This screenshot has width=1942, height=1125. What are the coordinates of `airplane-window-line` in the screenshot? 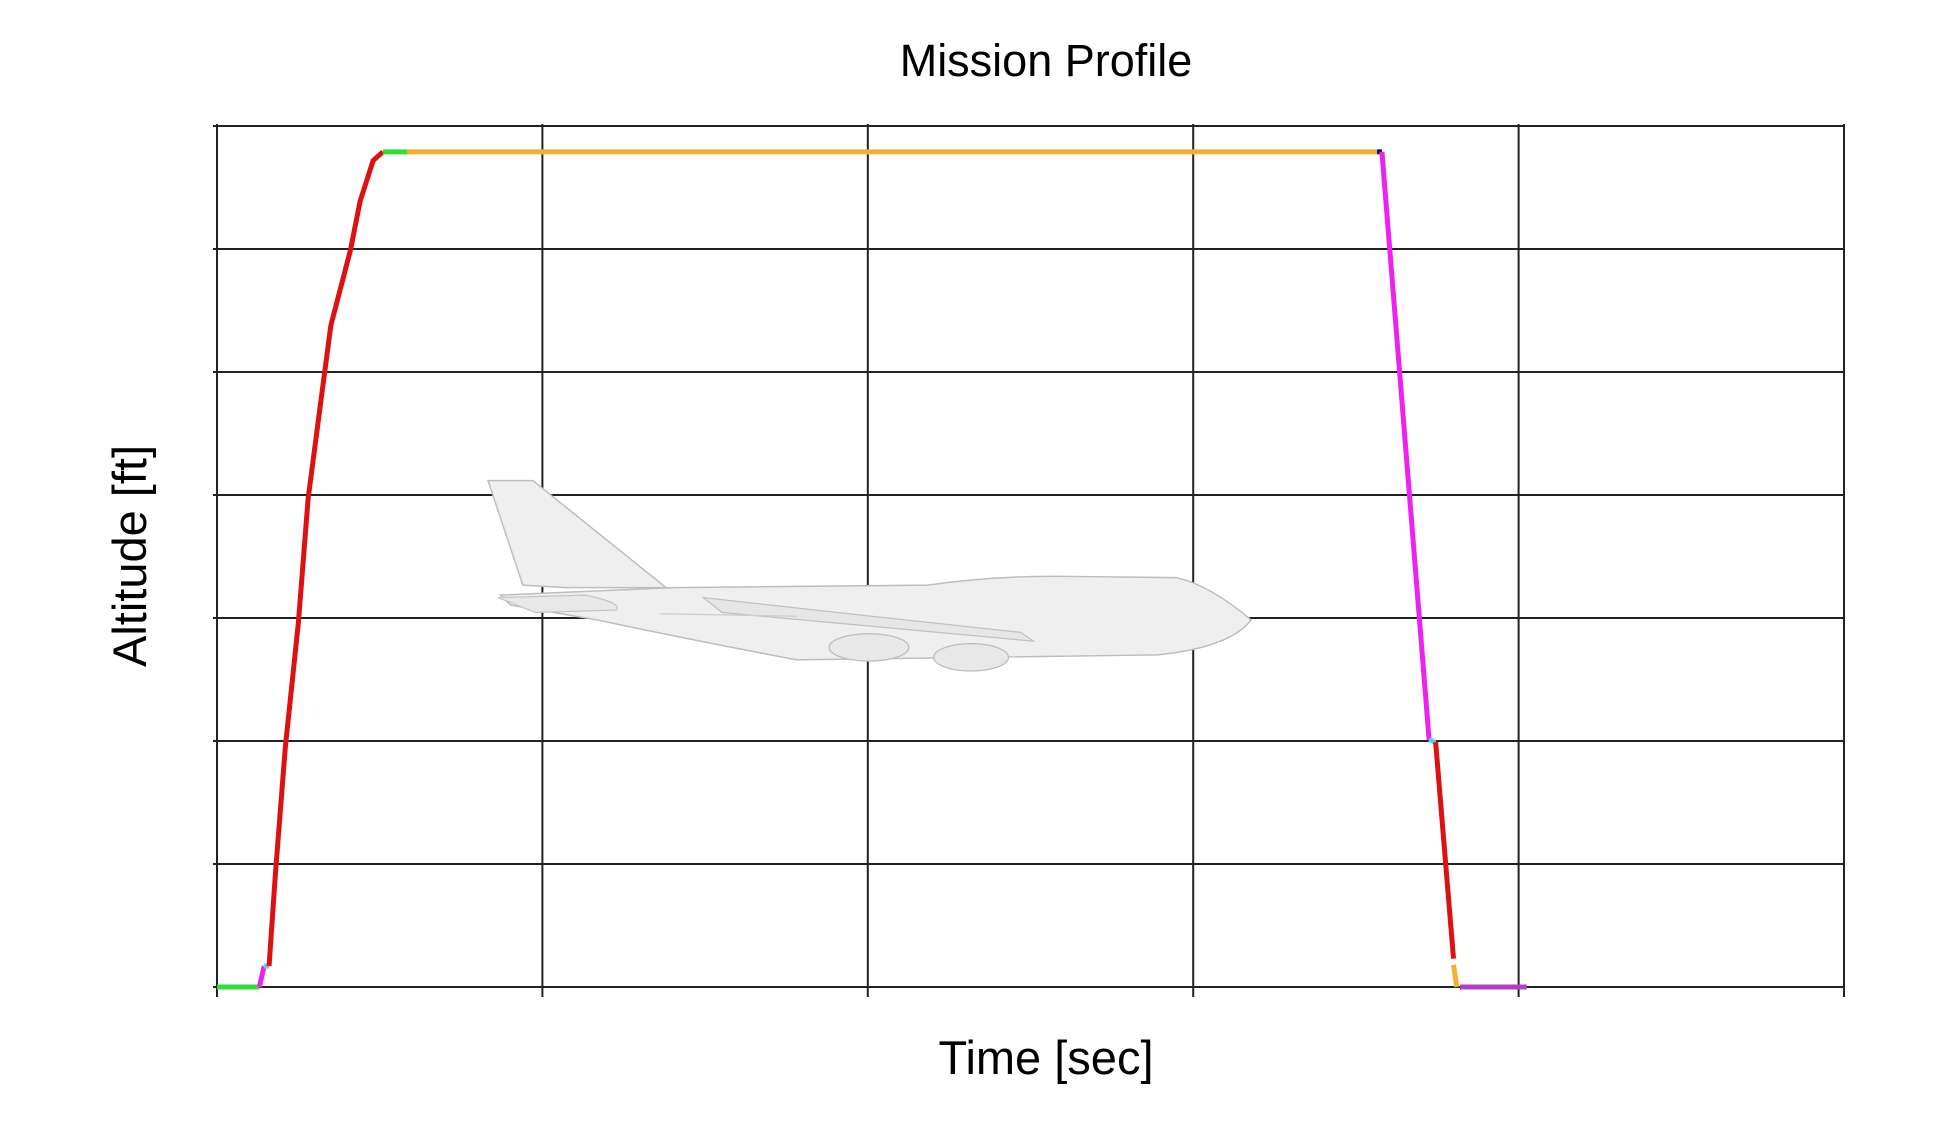 It's located at (728, 615).